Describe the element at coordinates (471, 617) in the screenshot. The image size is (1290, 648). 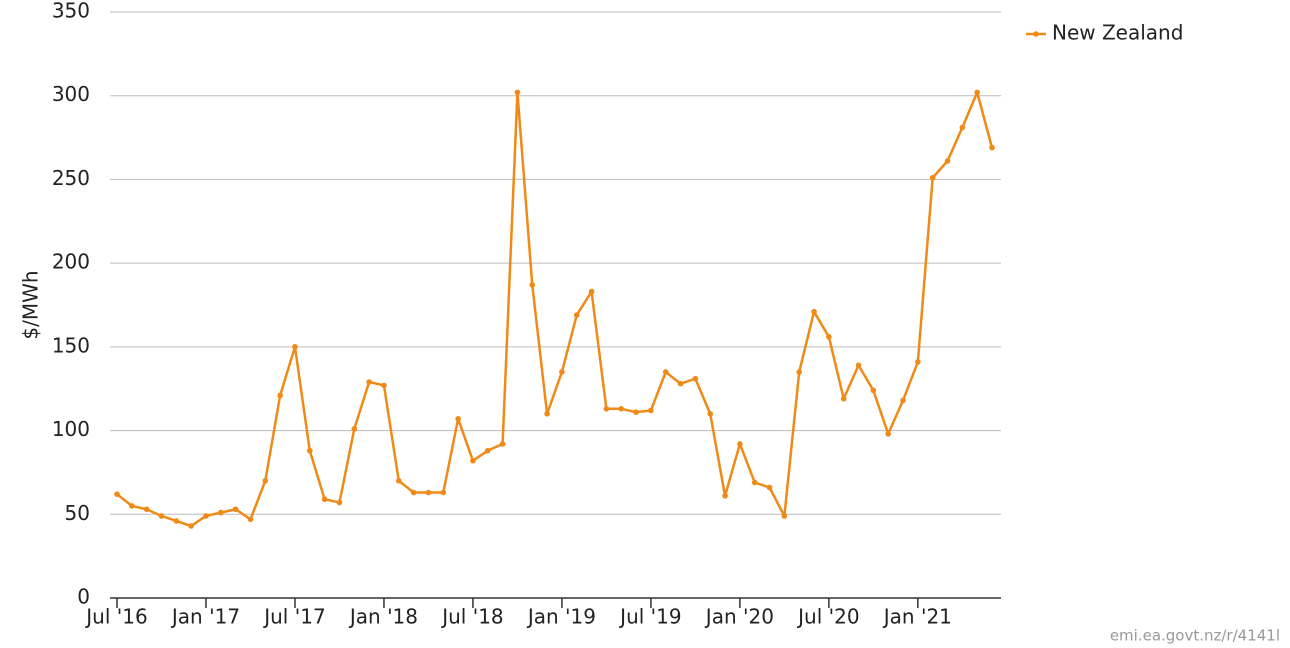
I see `x-tick-label: Jul '18` at that location.